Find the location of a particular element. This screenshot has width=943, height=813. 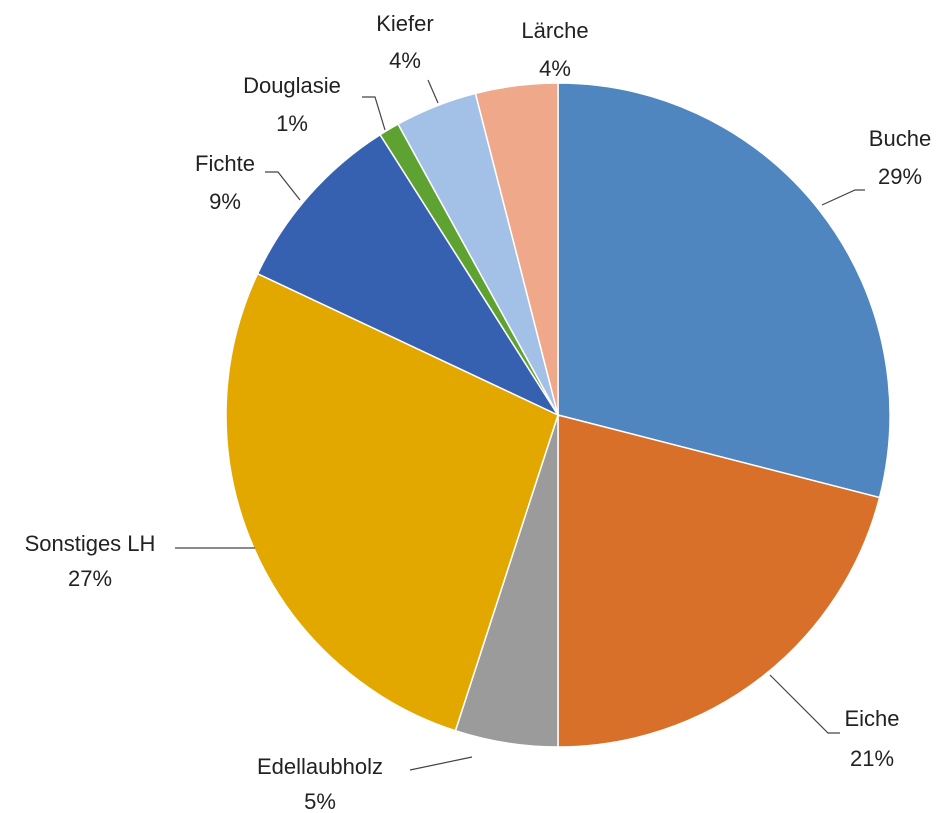

slice-value-label: 5% is located at coordinates (320, 801).